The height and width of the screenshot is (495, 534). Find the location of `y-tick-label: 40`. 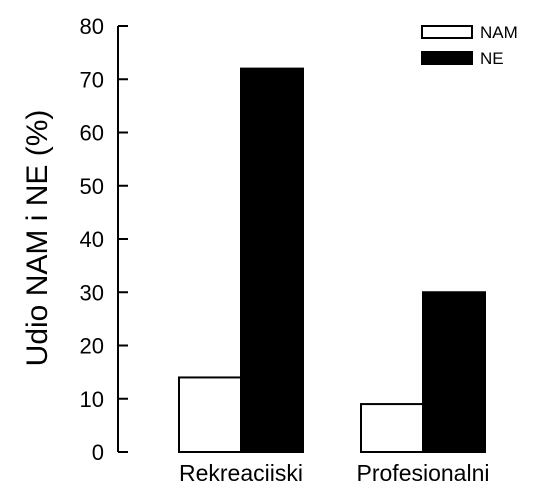

y-tick-label: 40 is located at coordinates (92, 239).